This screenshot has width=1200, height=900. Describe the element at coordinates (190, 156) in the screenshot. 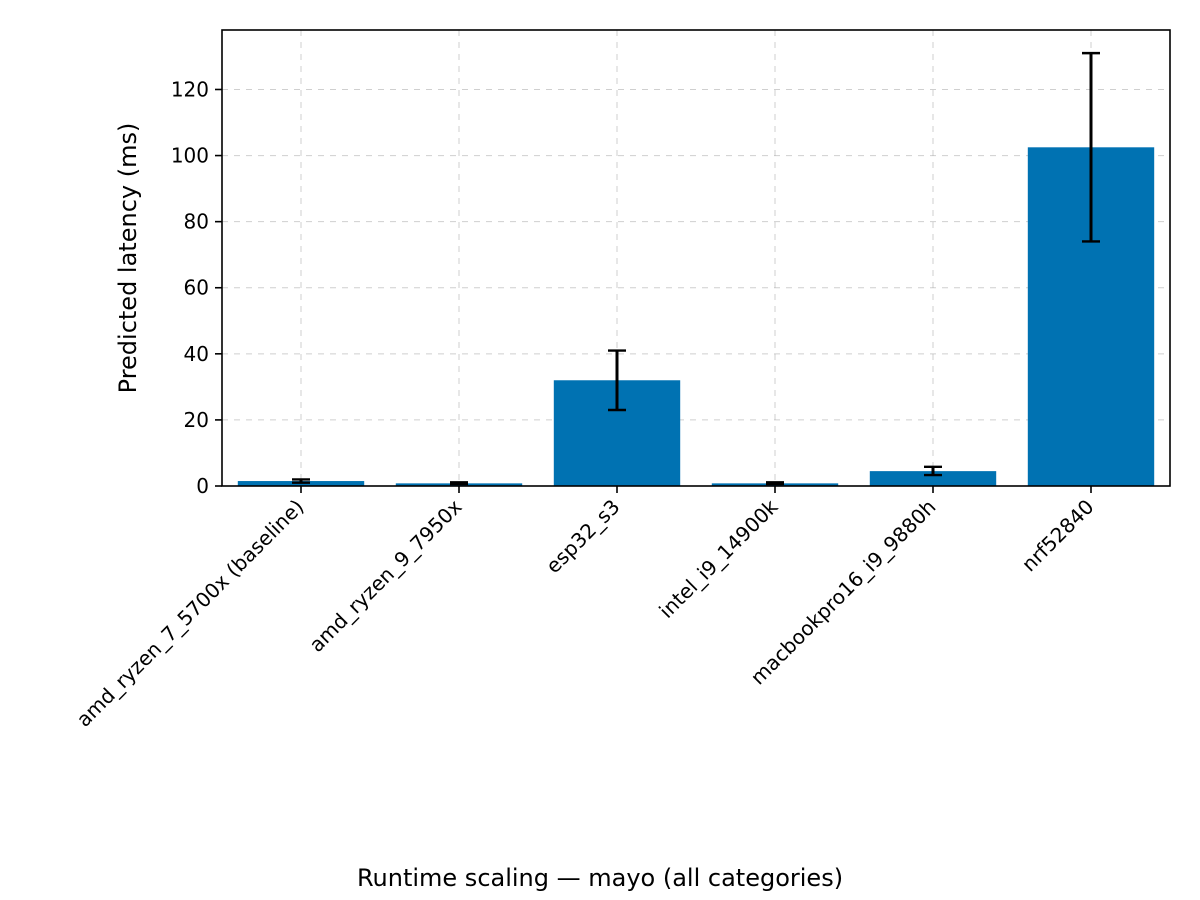

I see `y-tick-label: 100` at that location.